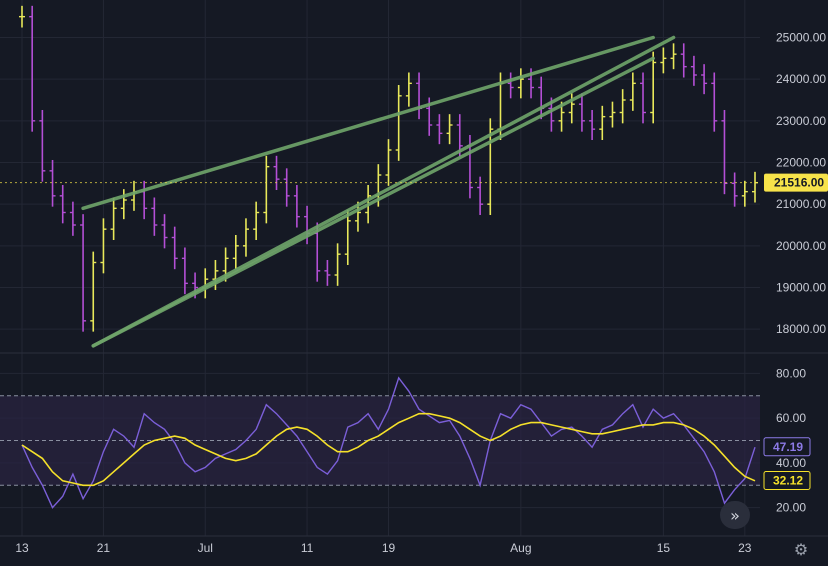  I want to click on rsi-band, so click(380, 440).